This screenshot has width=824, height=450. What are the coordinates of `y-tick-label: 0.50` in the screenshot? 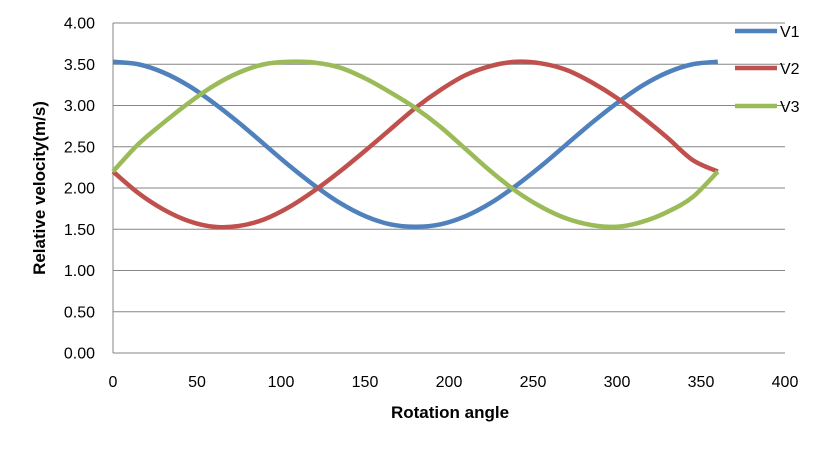 It's located at (79, 312).